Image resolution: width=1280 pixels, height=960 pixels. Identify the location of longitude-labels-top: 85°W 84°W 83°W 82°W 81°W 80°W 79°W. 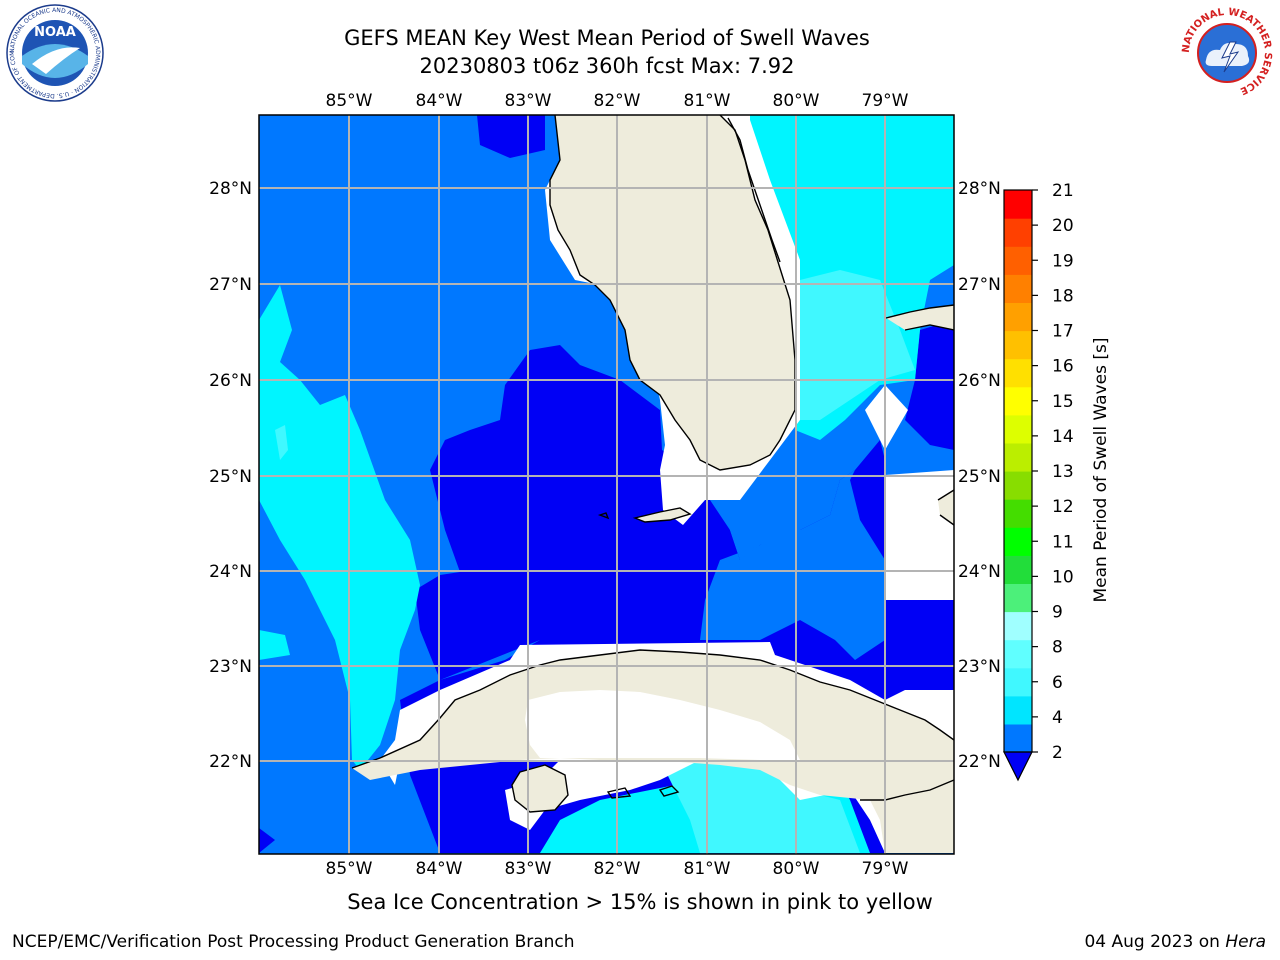
(617, 101).